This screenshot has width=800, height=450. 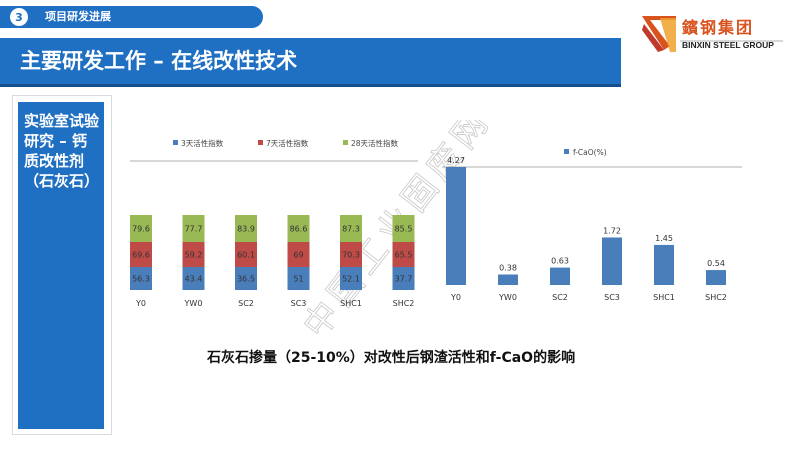 I want to click on section-number: 3, so click(x=19, y=17).